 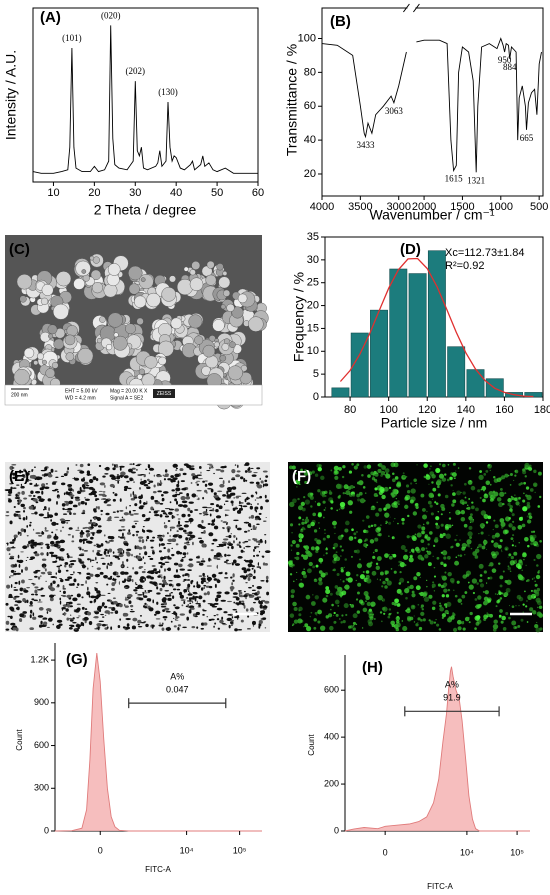 I want to click on y-axis-title: Count, so click(x=311, y=745).